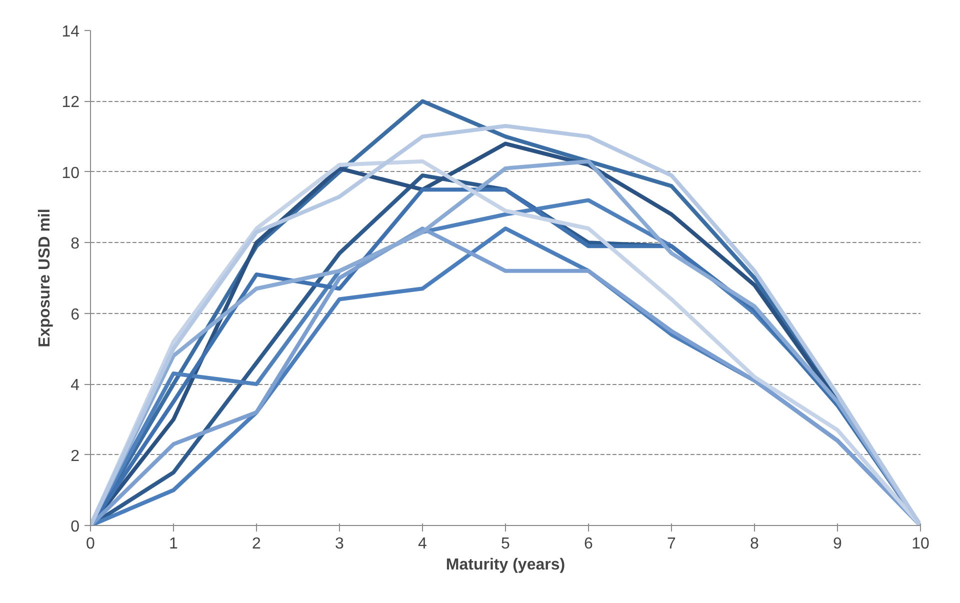 The image size is (960, 603). I want to click on x-tick-label: 8, so click(755, 544).